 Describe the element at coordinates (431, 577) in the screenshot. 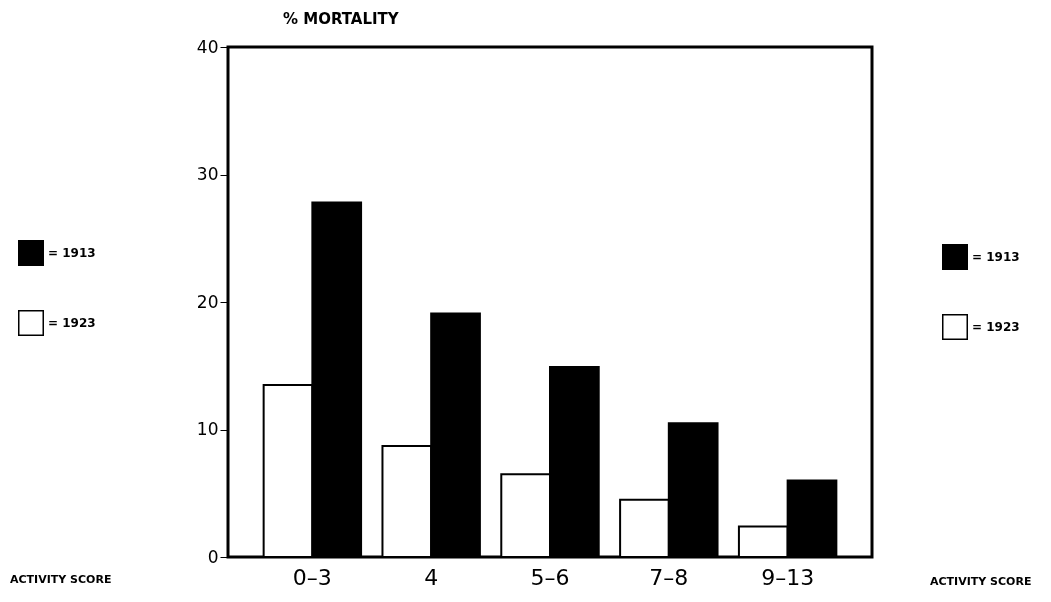

I see `x-tick-label: 4` at that location.